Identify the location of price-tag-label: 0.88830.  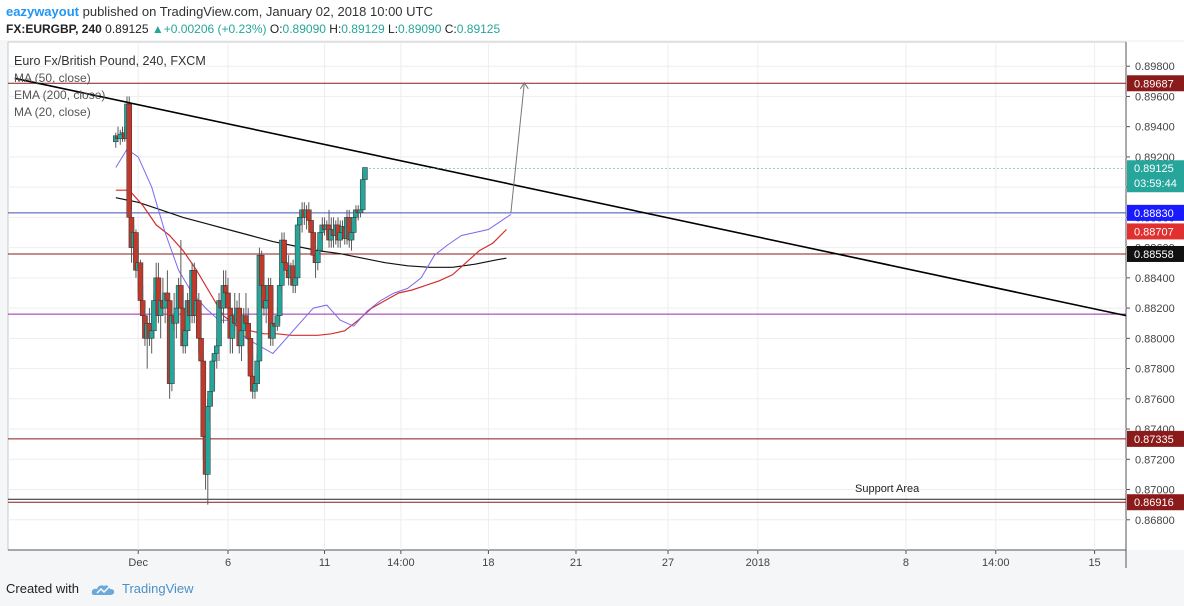
(1154, 214).